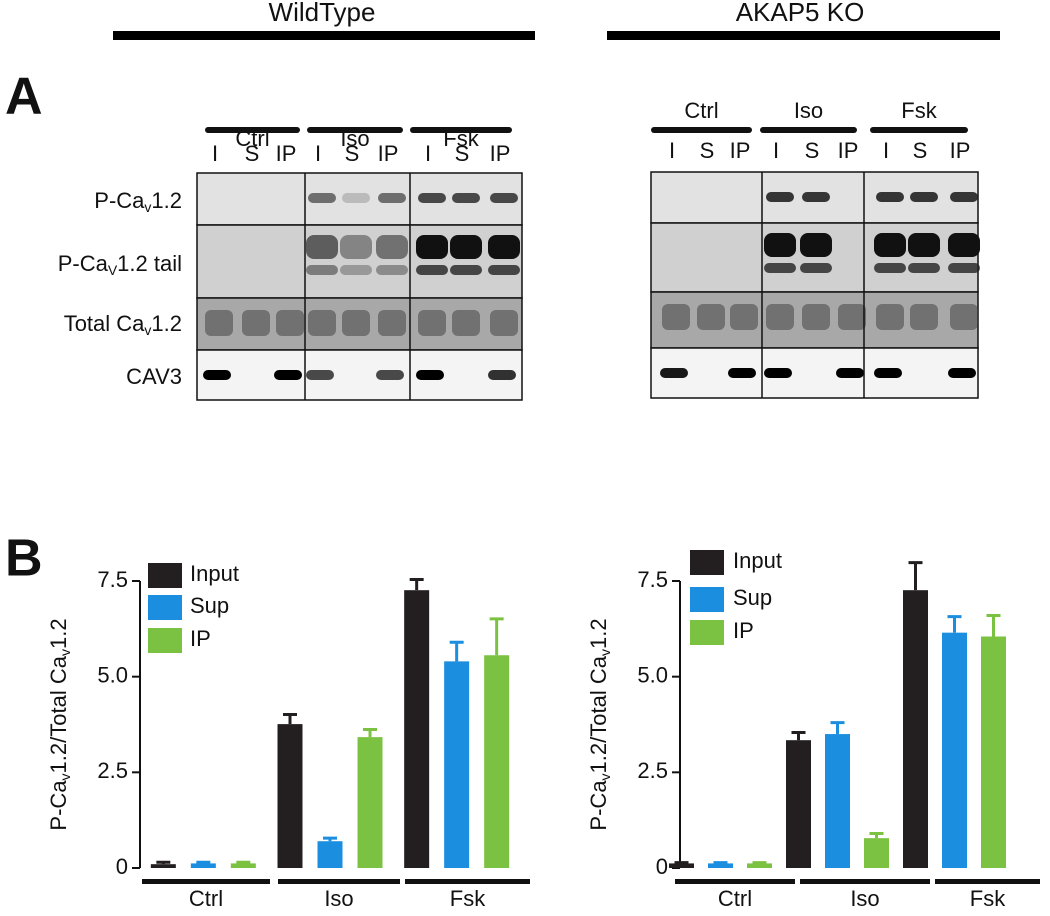 The width and height of the screenshot is (1050, 916). Describe the element at coordinates (200, 638) in the screenshot. I see `legend-label: IP` at that location.